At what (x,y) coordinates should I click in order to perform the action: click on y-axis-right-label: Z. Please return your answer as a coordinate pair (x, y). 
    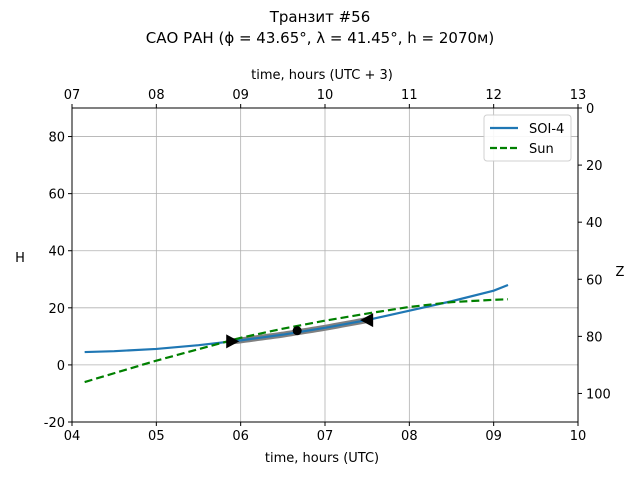
    Looking at the image, I should click on (620, 272).